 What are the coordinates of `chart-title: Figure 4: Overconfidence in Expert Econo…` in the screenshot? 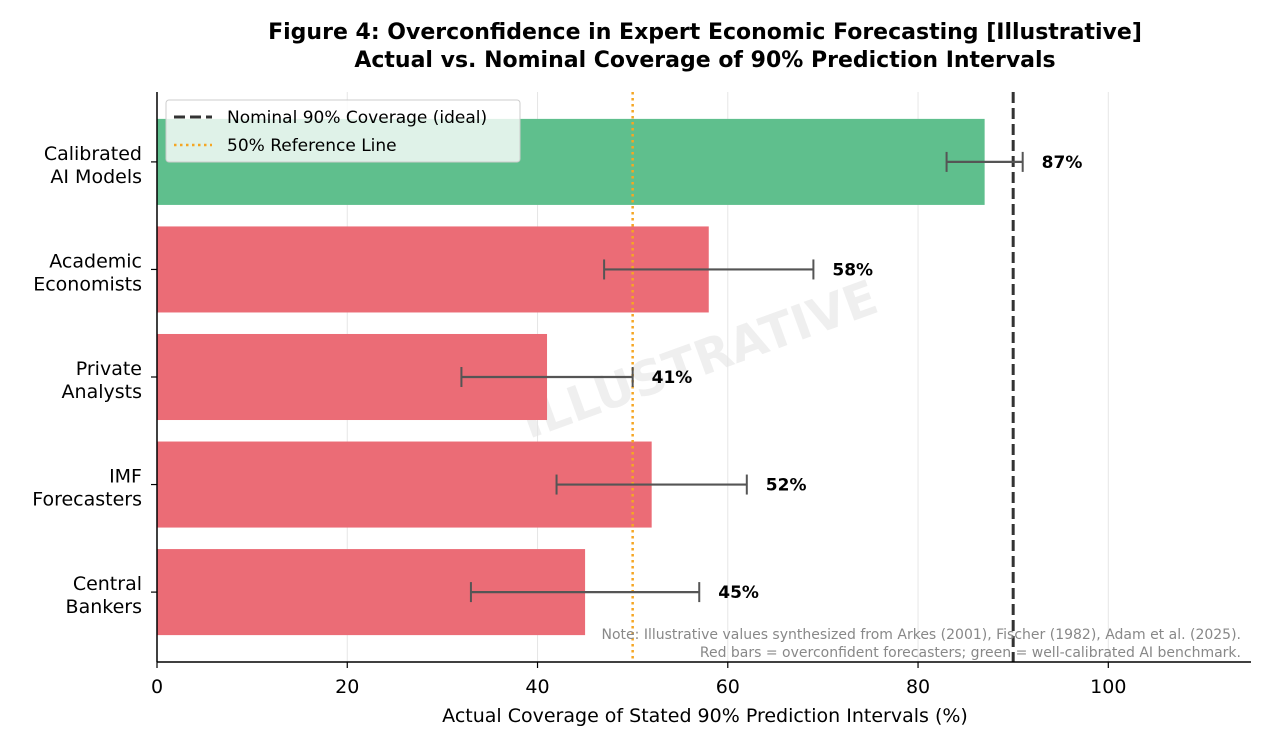 It's located at (705, 32).